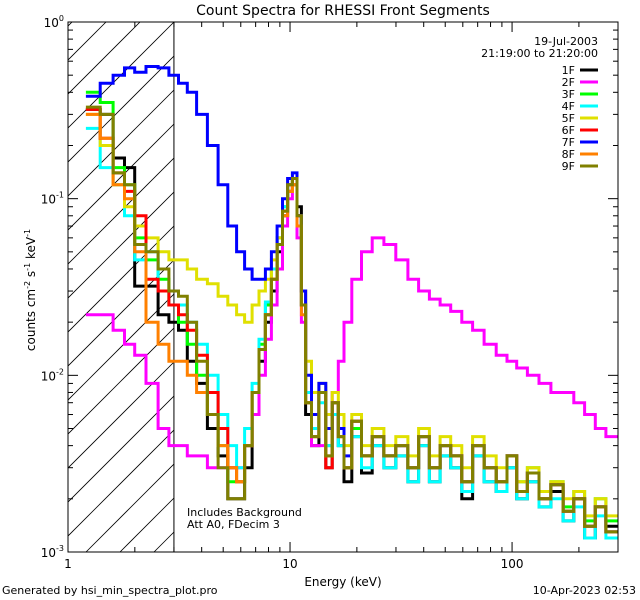 This screenshot has width=640, height=600. Describe the element at coordinates (54, 22) in the screenshot. I see `y-tick-label: 10⁰` at that location.